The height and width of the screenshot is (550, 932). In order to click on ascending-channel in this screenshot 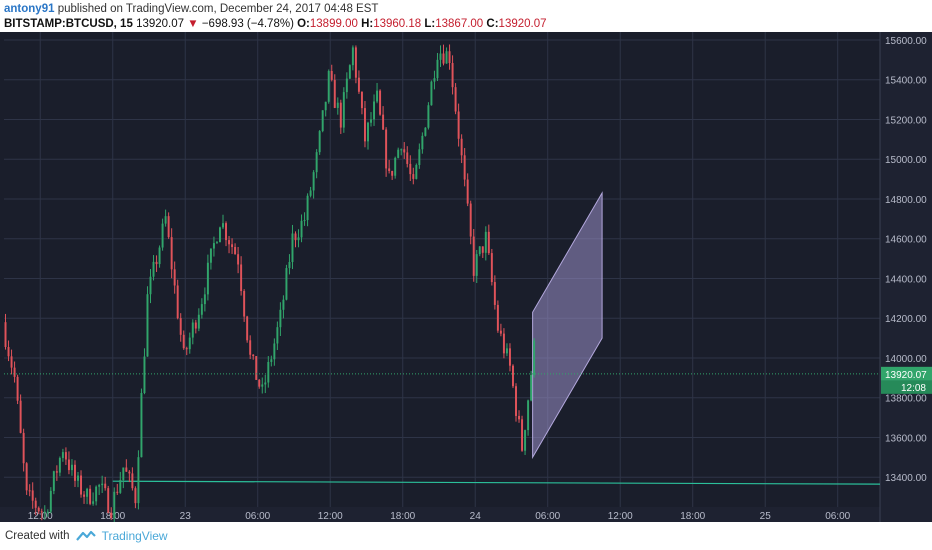, I will do `click(567, 325)`.